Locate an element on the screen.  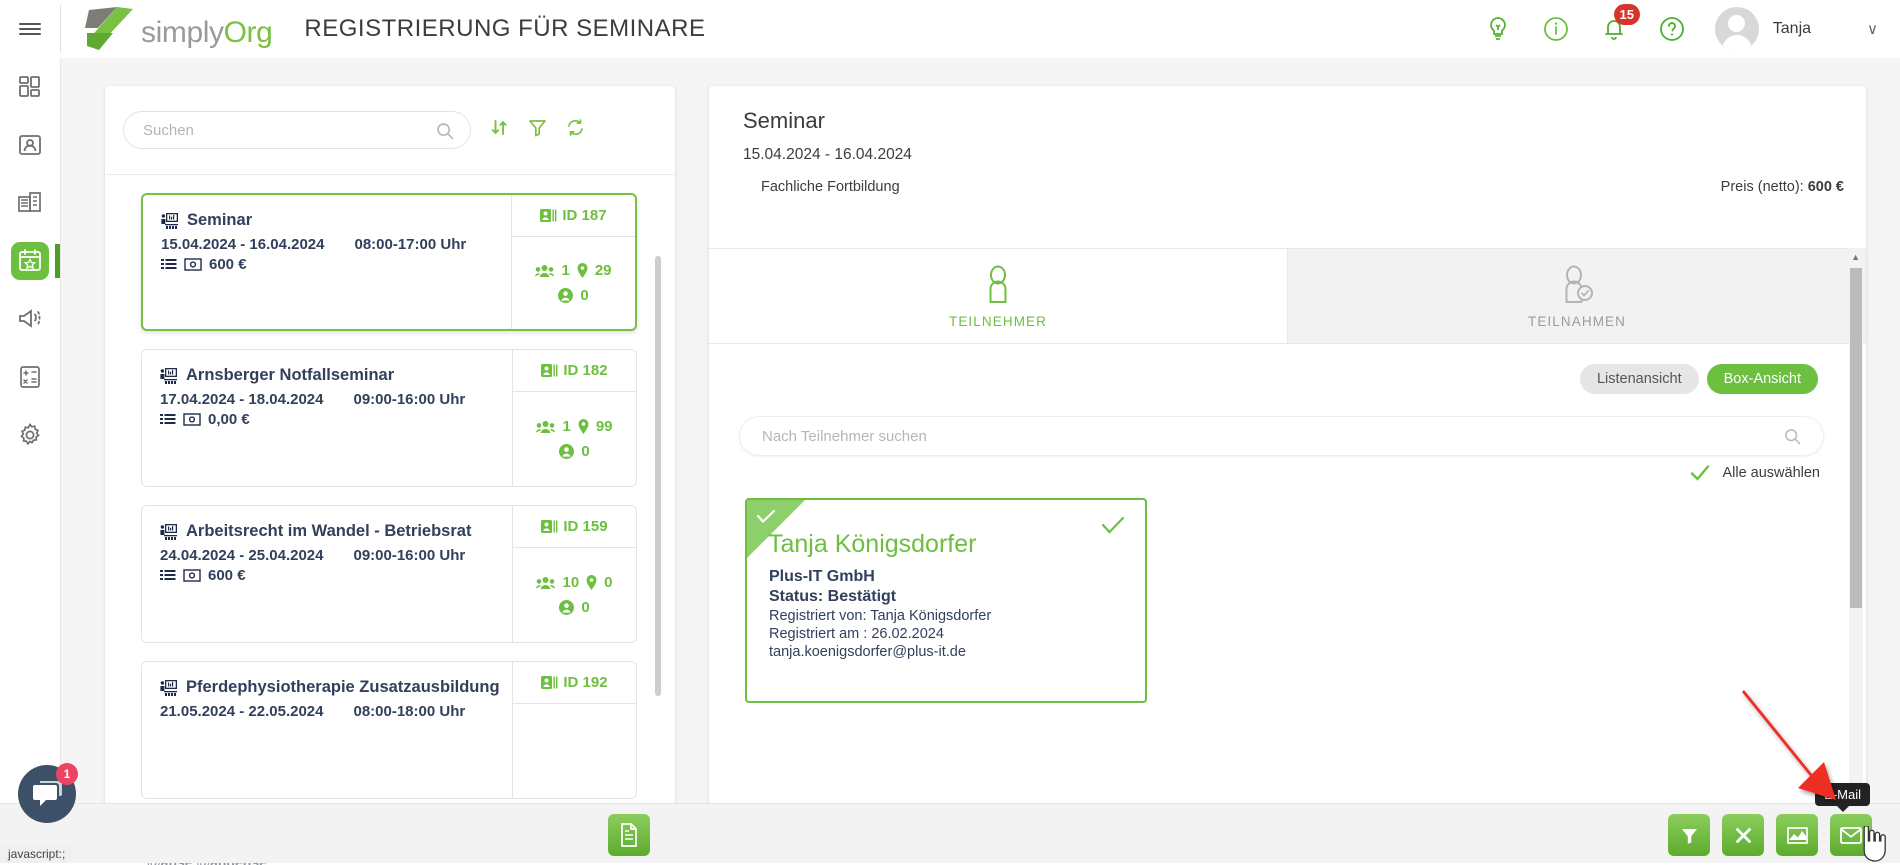
sidebar-item-settings is located at coordinates (30, 435).